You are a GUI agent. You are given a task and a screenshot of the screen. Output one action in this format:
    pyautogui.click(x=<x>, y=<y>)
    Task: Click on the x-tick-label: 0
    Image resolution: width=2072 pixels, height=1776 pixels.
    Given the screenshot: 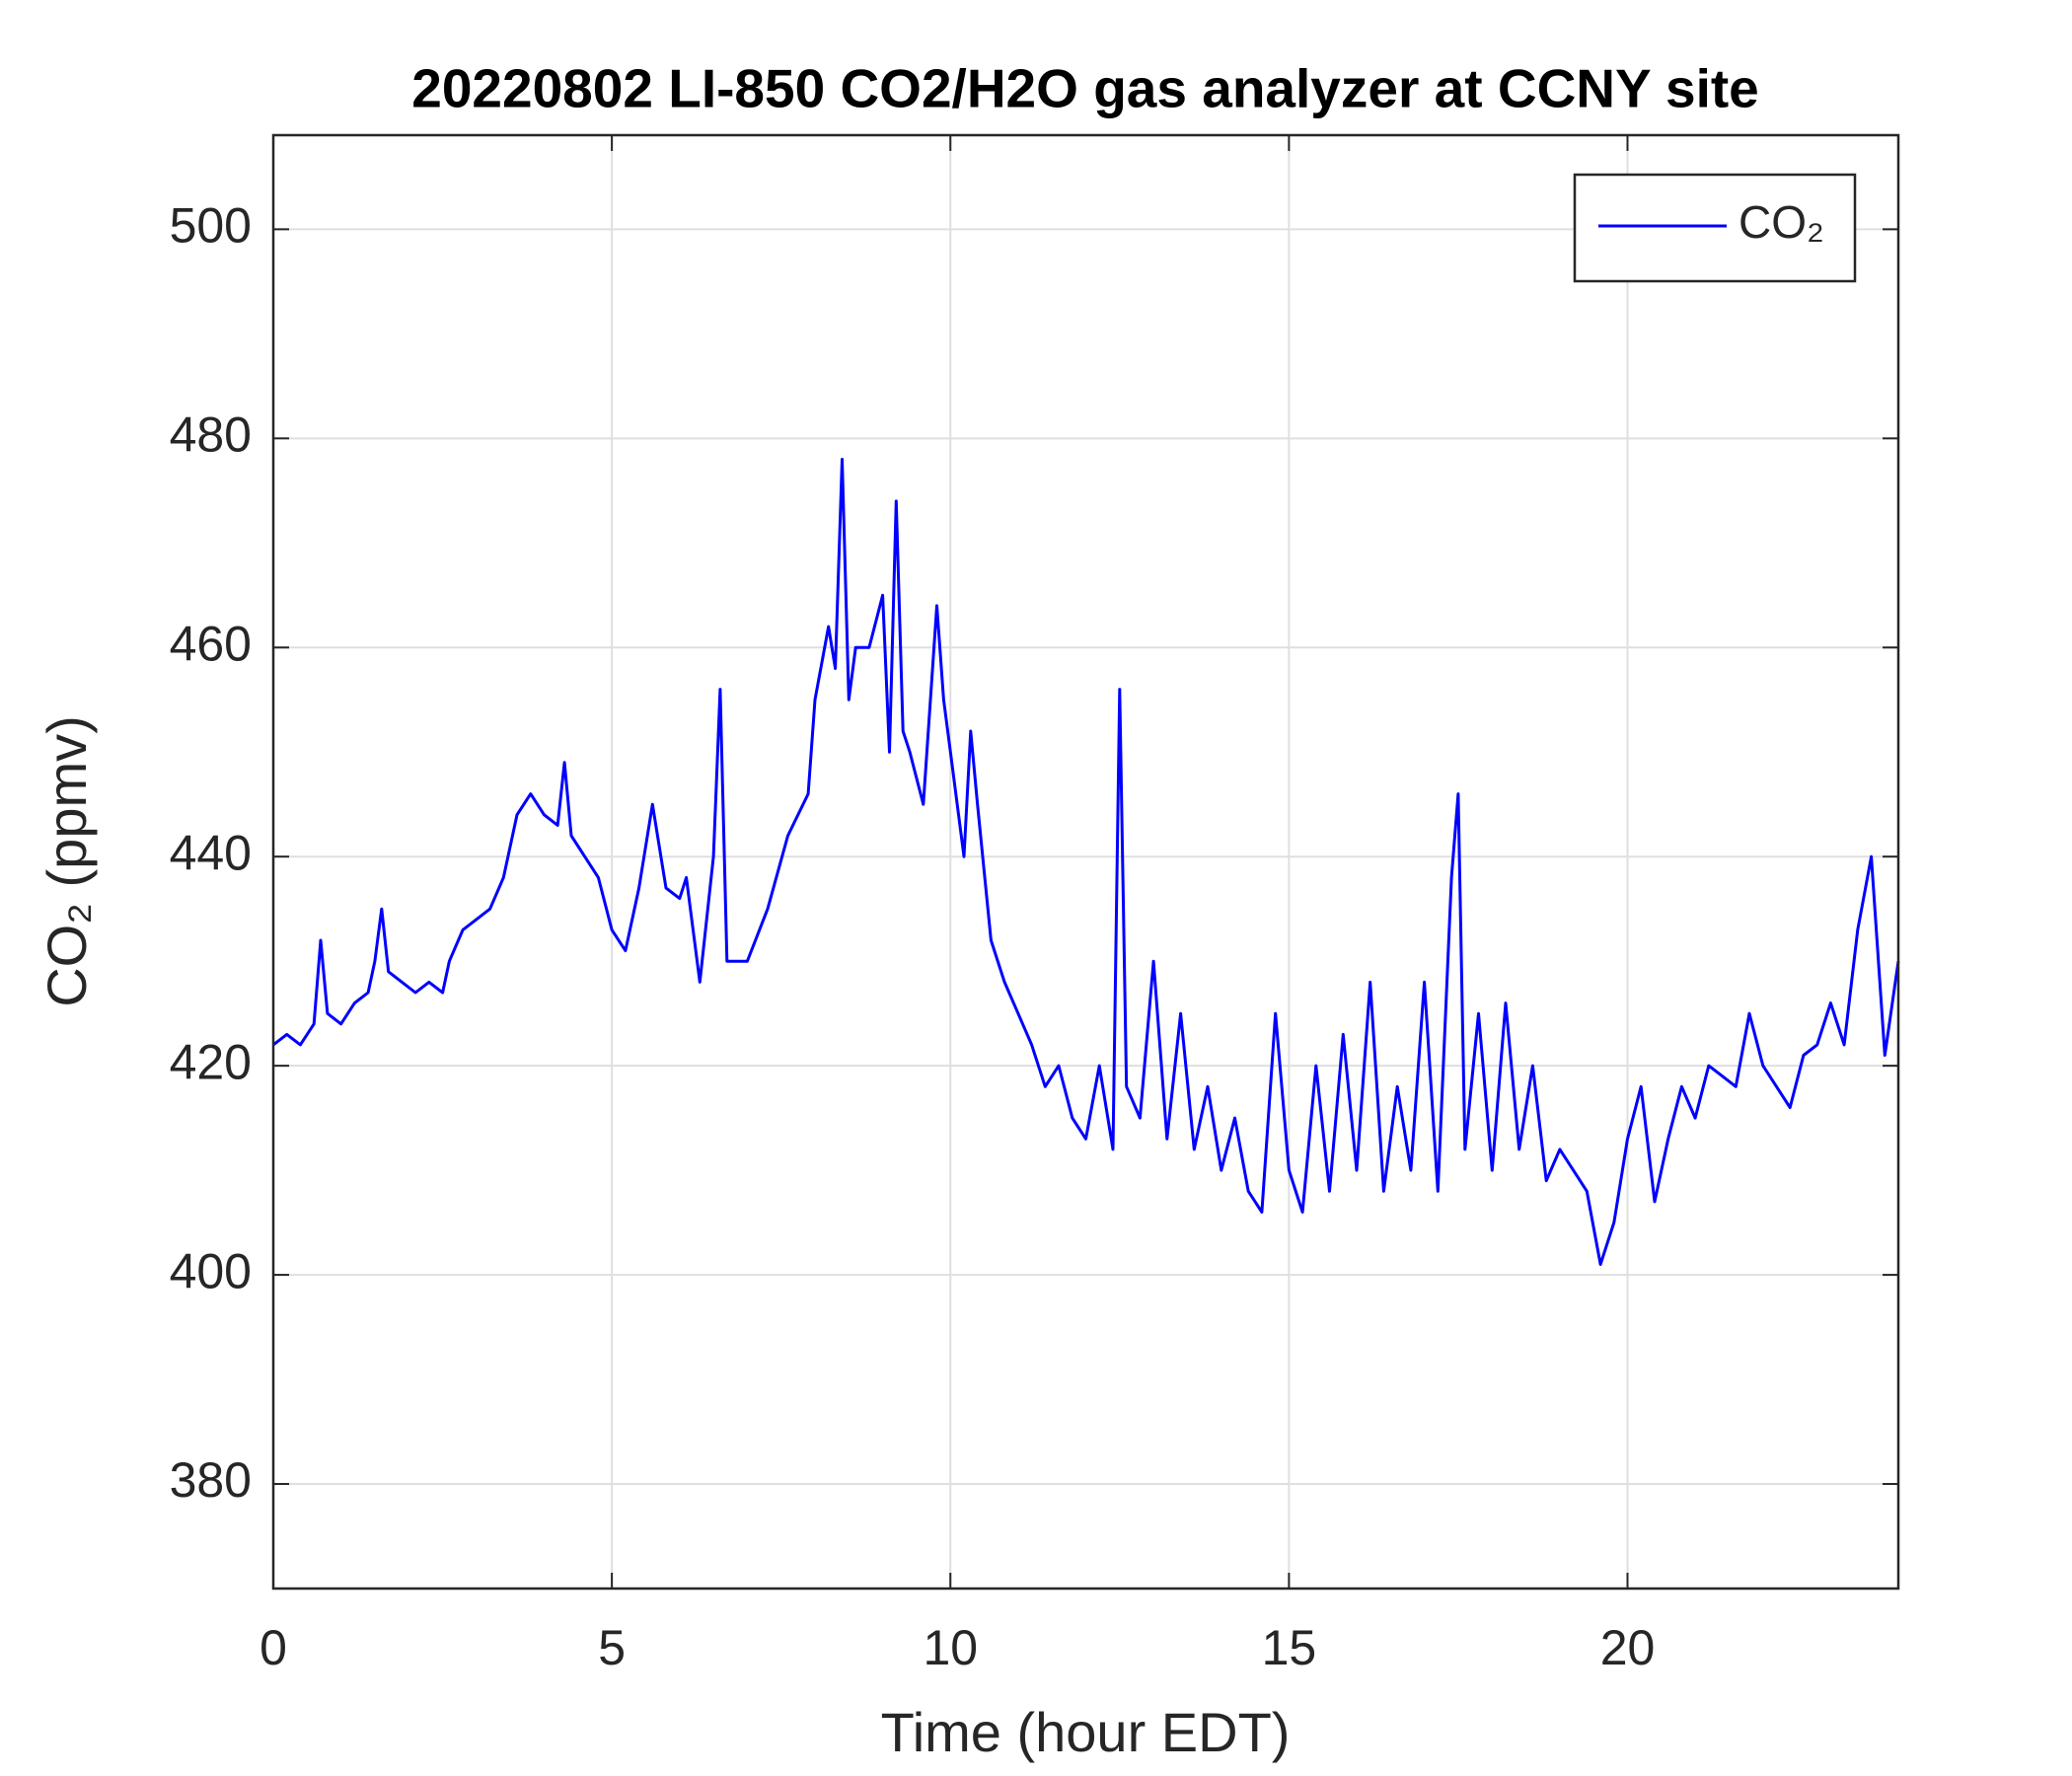 What is the action you would take?
    pyautogui.click(x=273, y=1647)
    